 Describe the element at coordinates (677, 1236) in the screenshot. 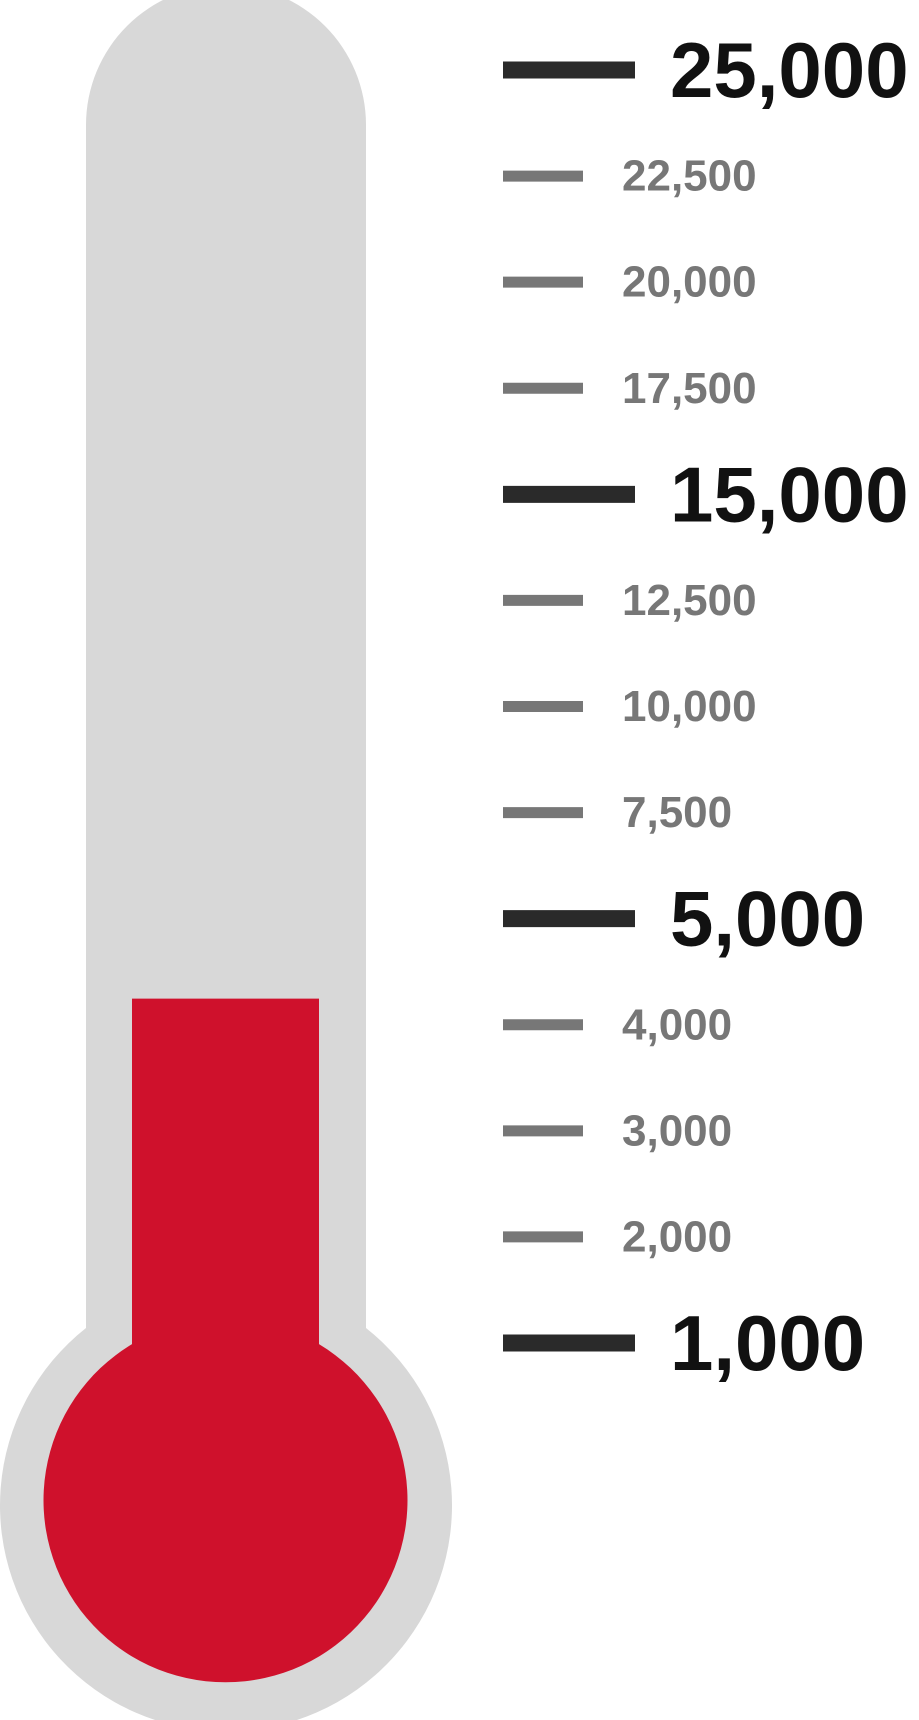

I see `tick-label-2000: 2,000` at that location.